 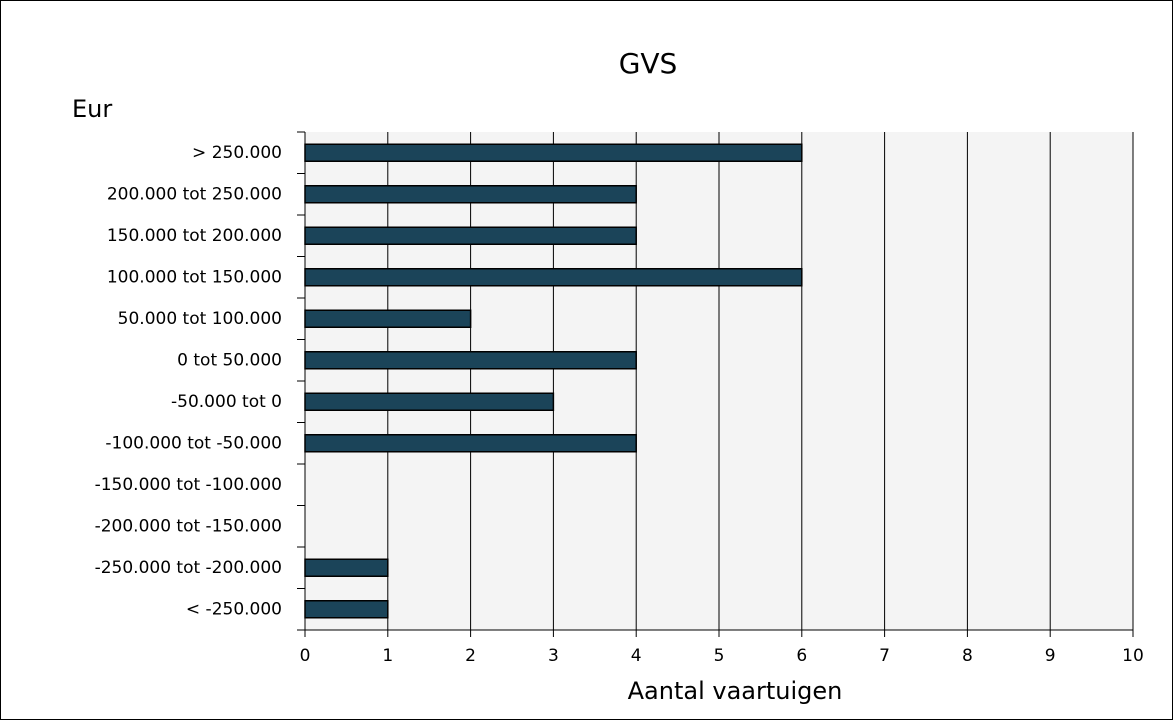 I want to click on y-tick-label: 200.000 tot 250.000, so click(x=194, y=194).